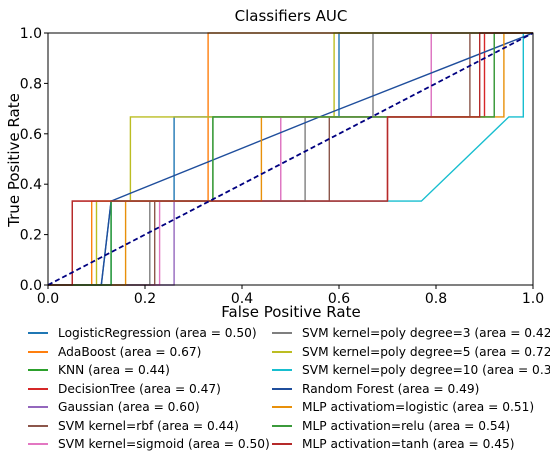 This screenshot has height=453, width=550. I want to click on y-tick-label: 0.0, so click(31, 286).